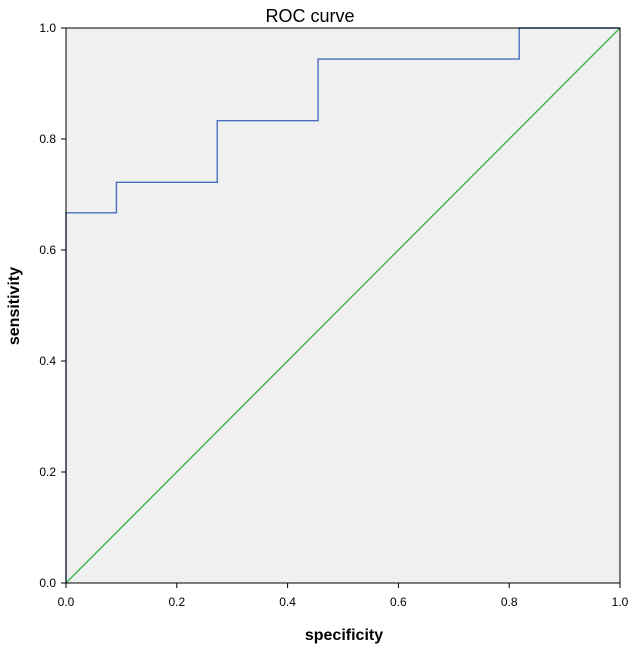 This screenshot has height=650, width=635. Describe the element at coordinates (620, 602) in the screenshot. I see `x-tick-label: 1.0` at that location.